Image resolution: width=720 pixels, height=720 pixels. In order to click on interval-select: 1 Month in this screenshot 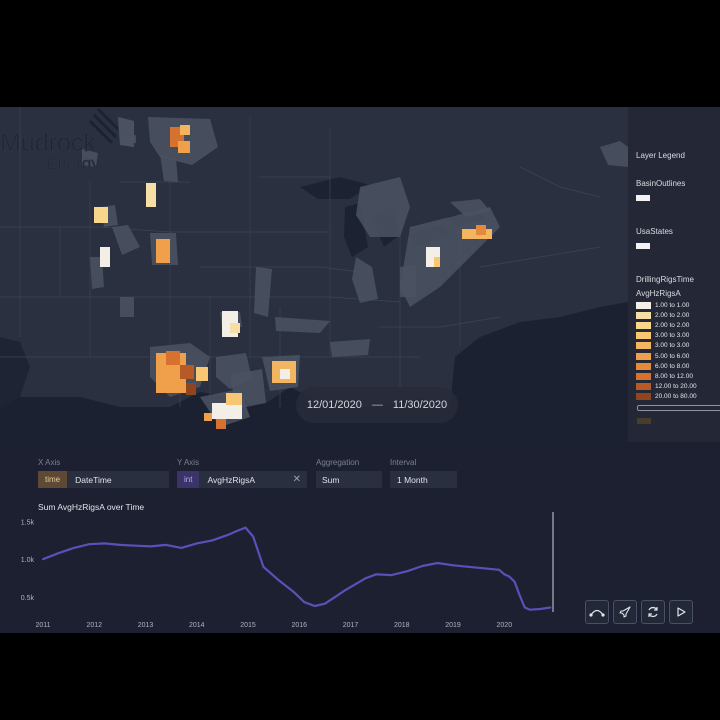, I will do `click(423, 479)`.